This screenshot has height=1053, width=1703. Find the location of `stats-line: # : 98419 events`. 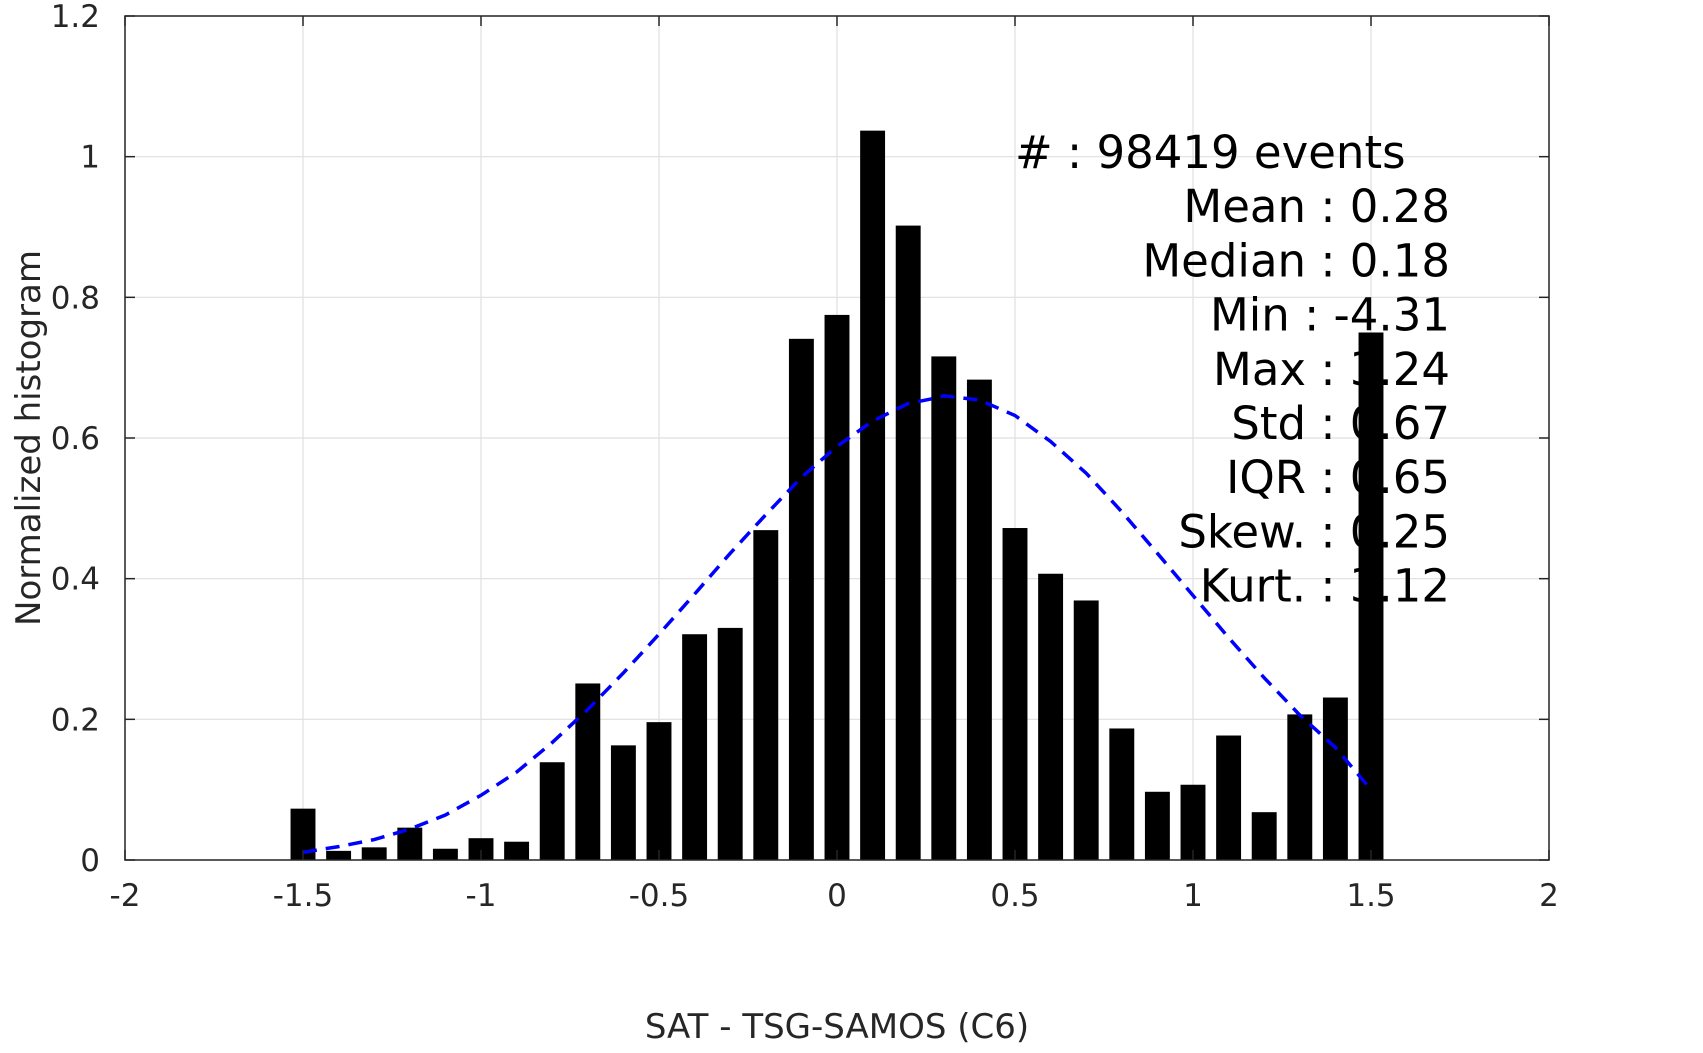

stats-line: # : 98419 events is located at coordinates (1210, 152).